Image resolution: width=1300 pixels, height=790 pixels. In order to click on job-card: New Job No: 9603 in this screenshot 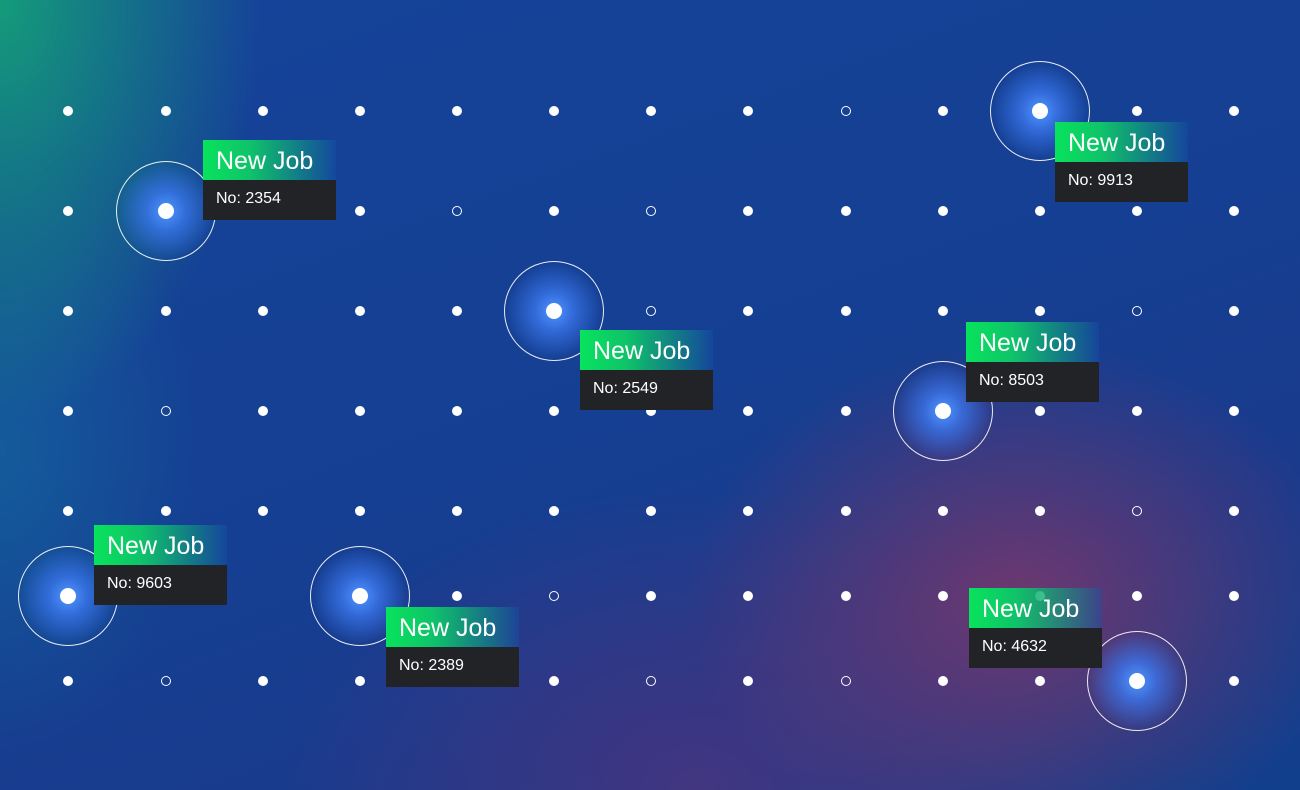, I will do `click(160, 565)`.